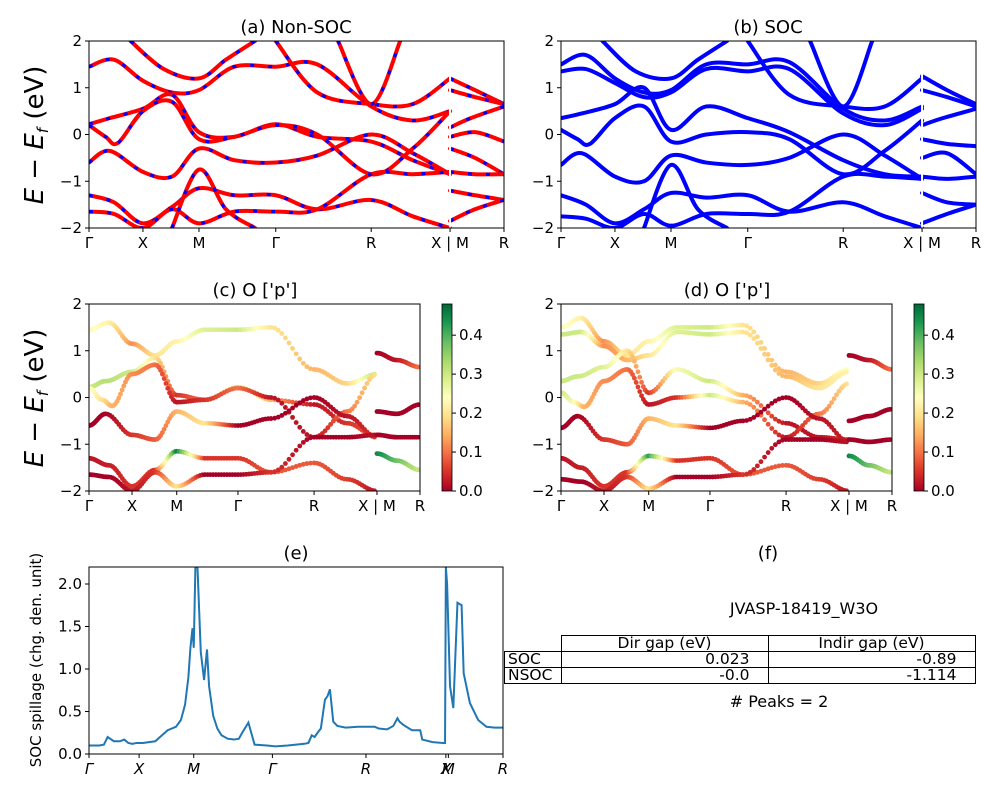 The height and width of the screenshot is (800, 1000). Describe the element at coordinates (549, 398) in the screenshot. I see `y-tick-label: 0` at that location.